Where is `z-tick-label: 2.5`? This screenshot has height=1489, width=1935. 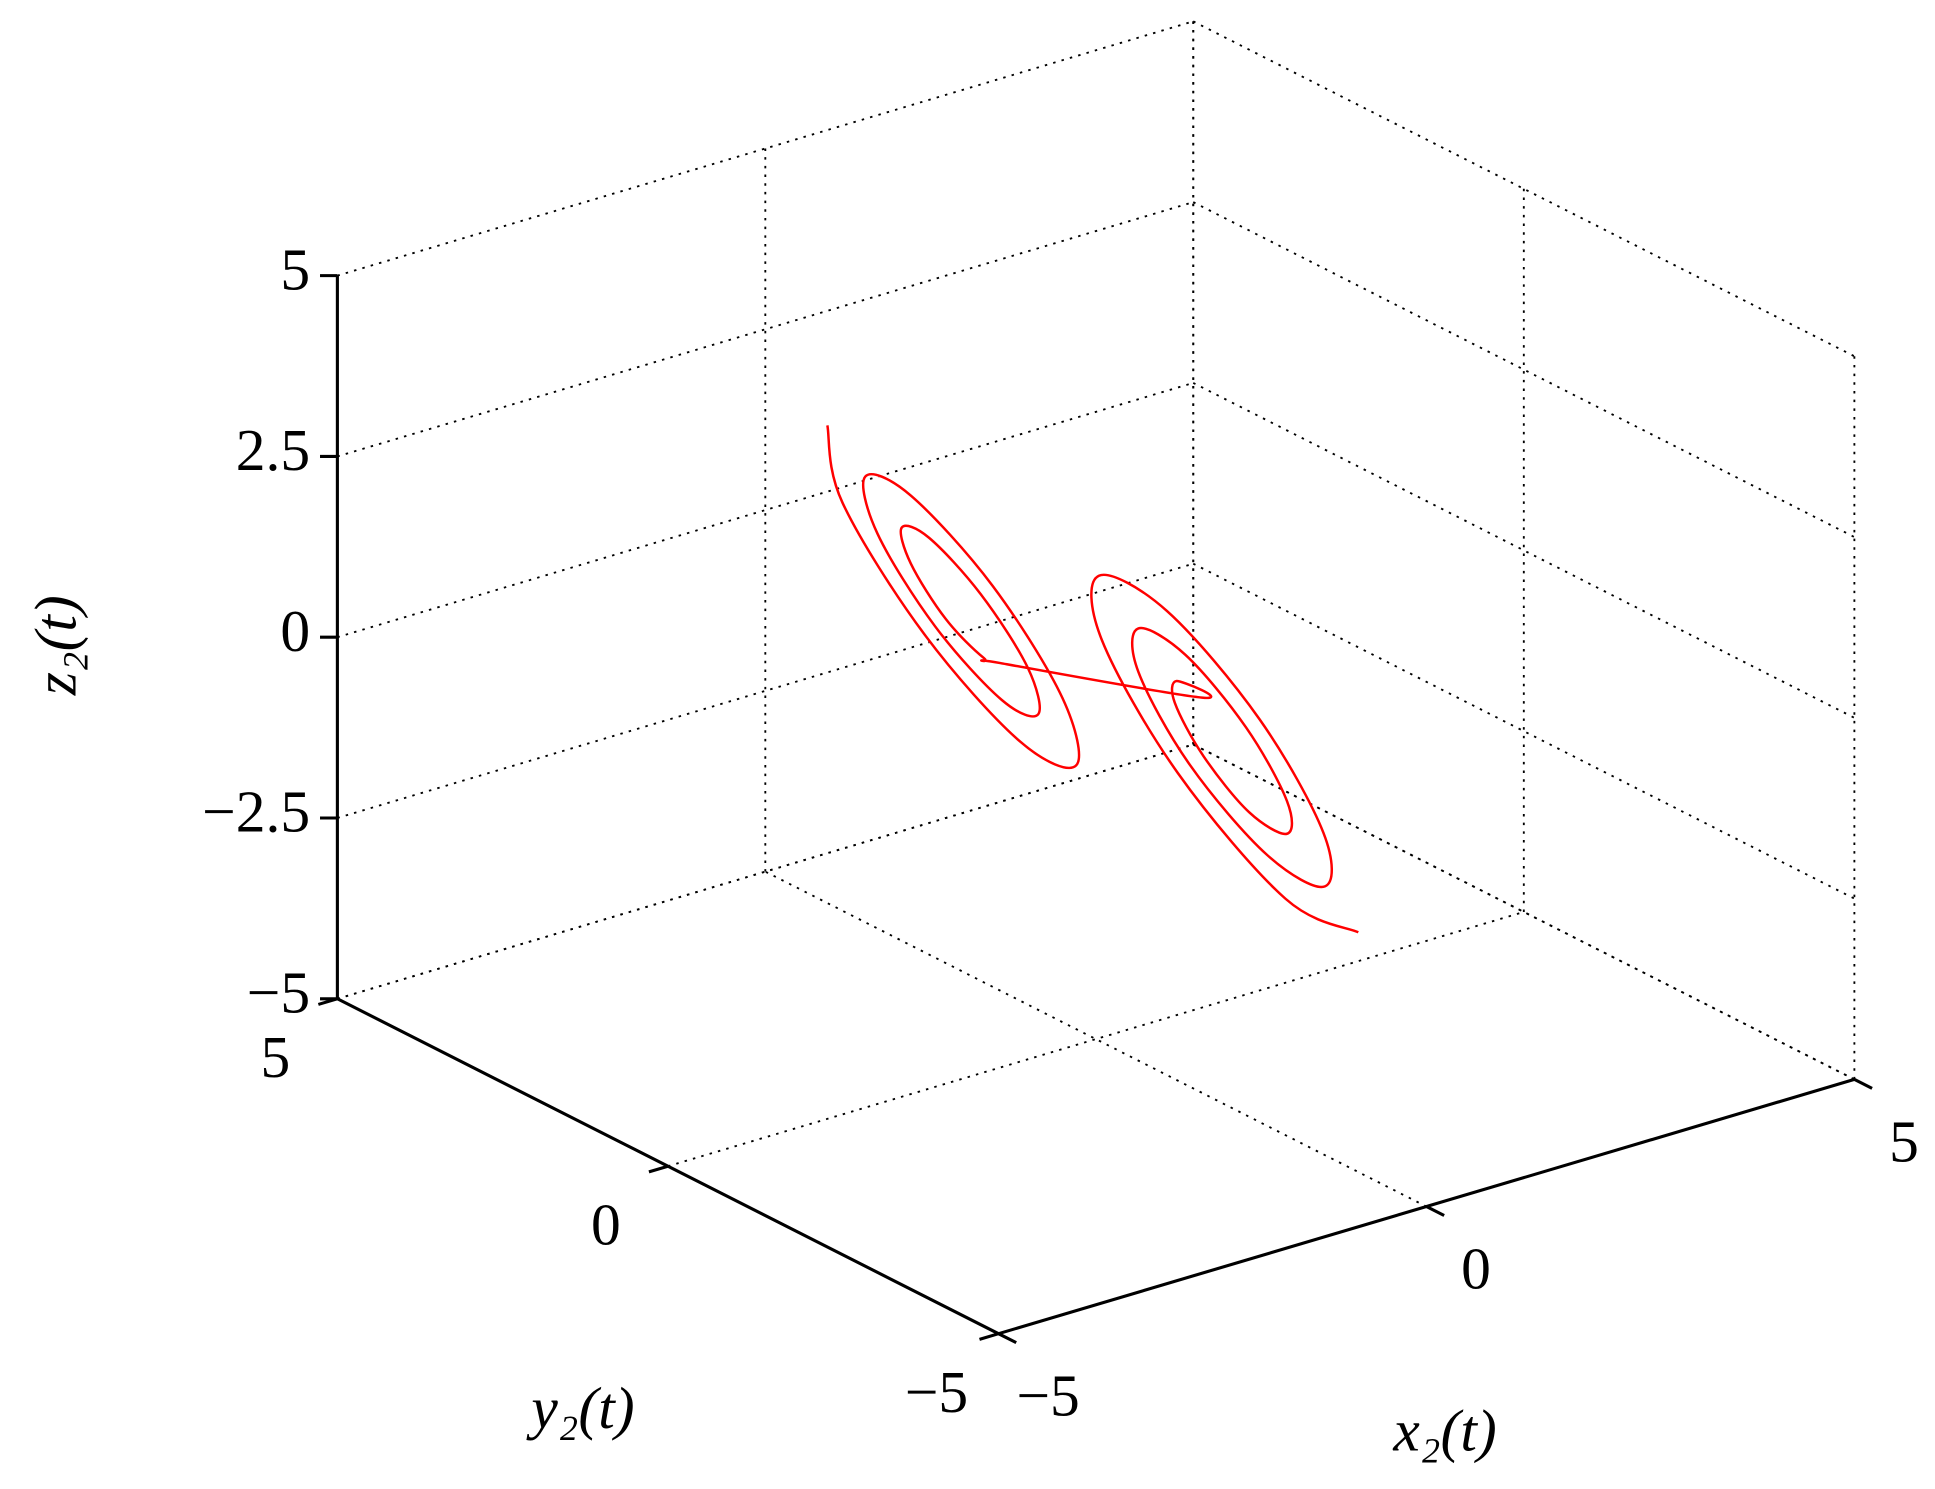 z-tick-label: 2.5 is located at coordinates (273, 450).